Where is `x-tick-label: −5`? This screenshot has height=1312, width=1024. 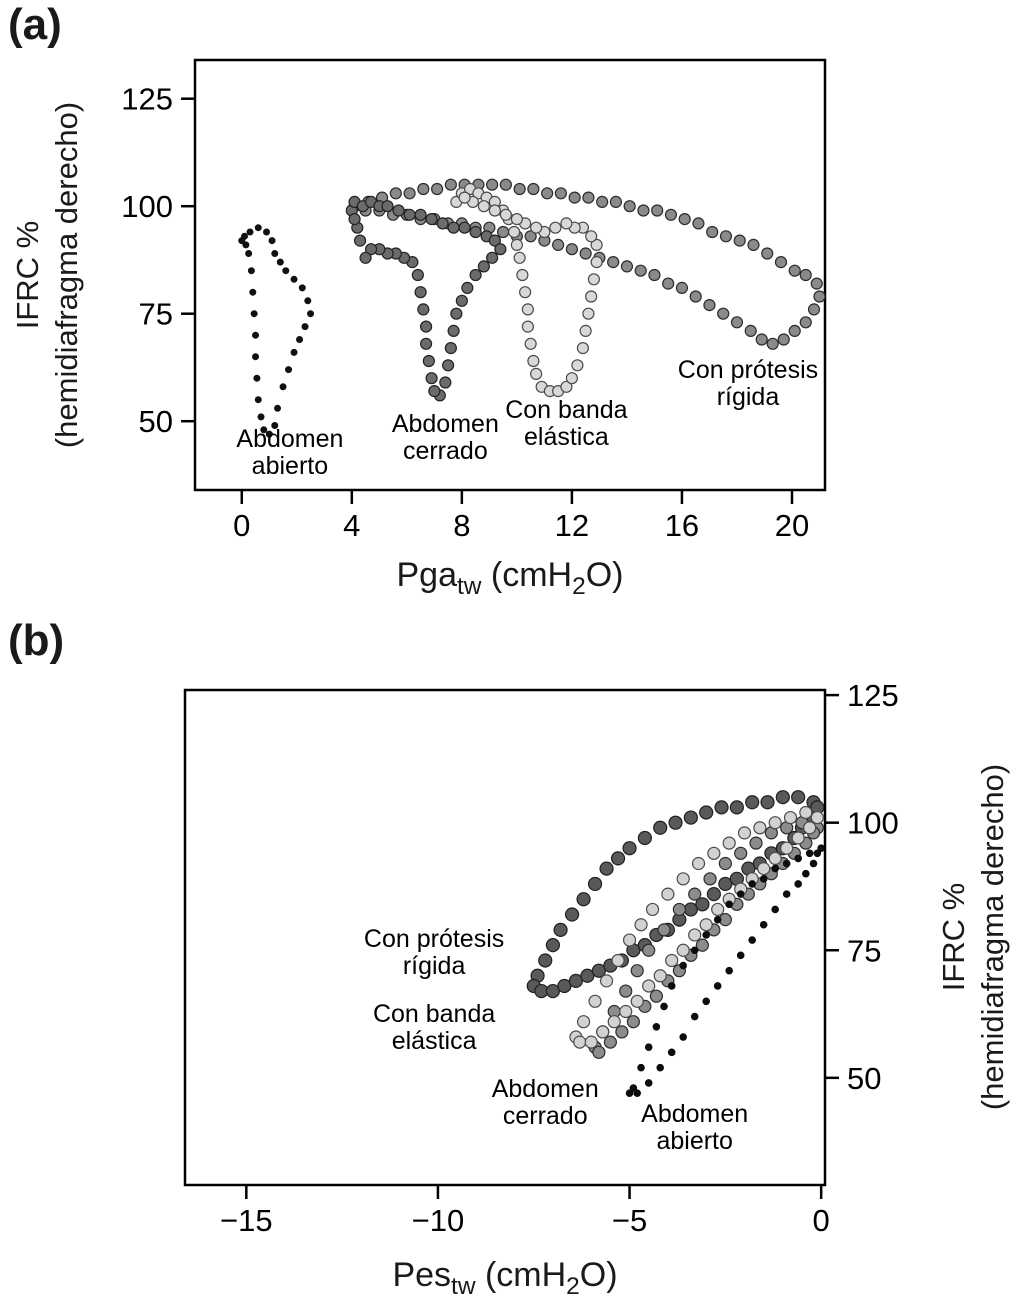
x-tick-label: −5 is located at coordinates (629, 1220).